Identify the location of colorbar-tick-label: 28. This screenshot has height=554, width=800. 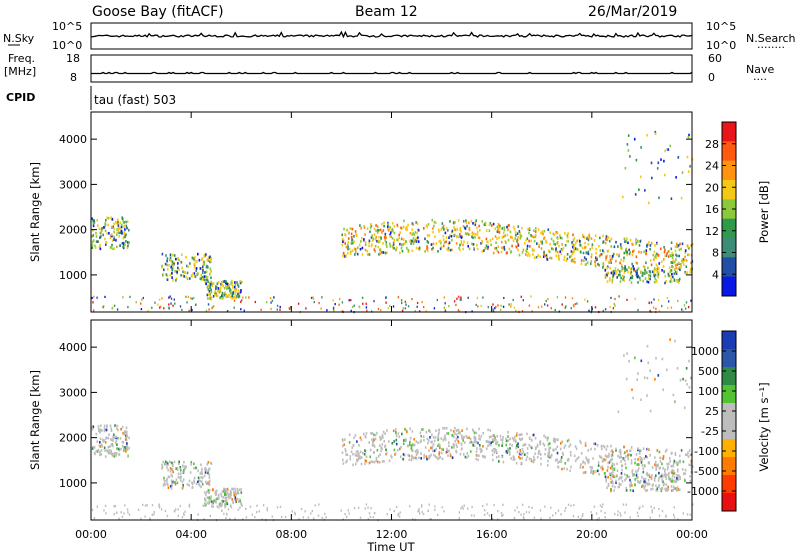
(712, 144).